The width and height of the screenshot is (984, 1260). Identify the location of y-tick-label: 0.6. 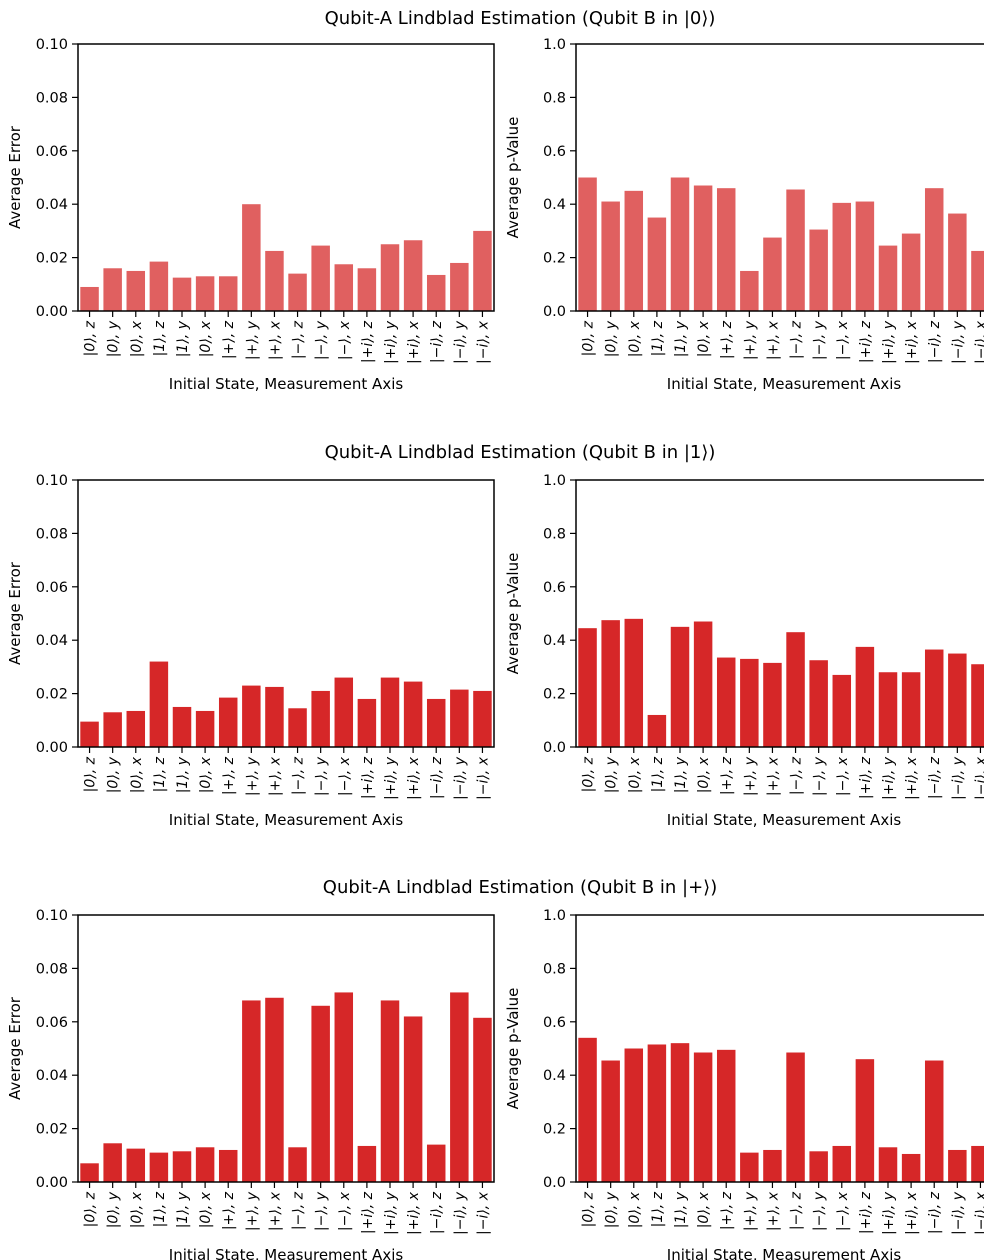
(554, 588).